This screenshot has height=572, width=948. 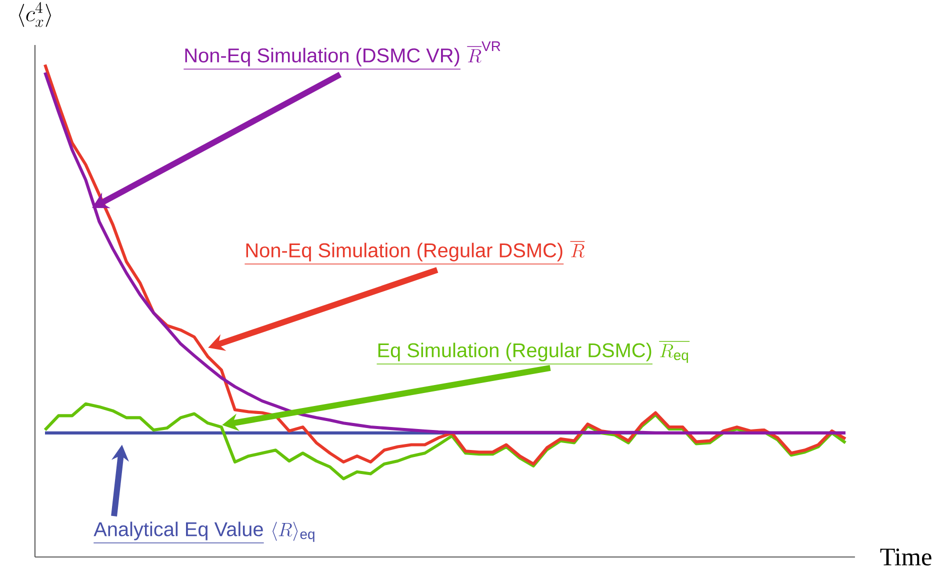 What do you see at coordinates (577, 249) in the screenshot?
I see `annotation: $\overline{R}$` at bounding box center [577, 249].